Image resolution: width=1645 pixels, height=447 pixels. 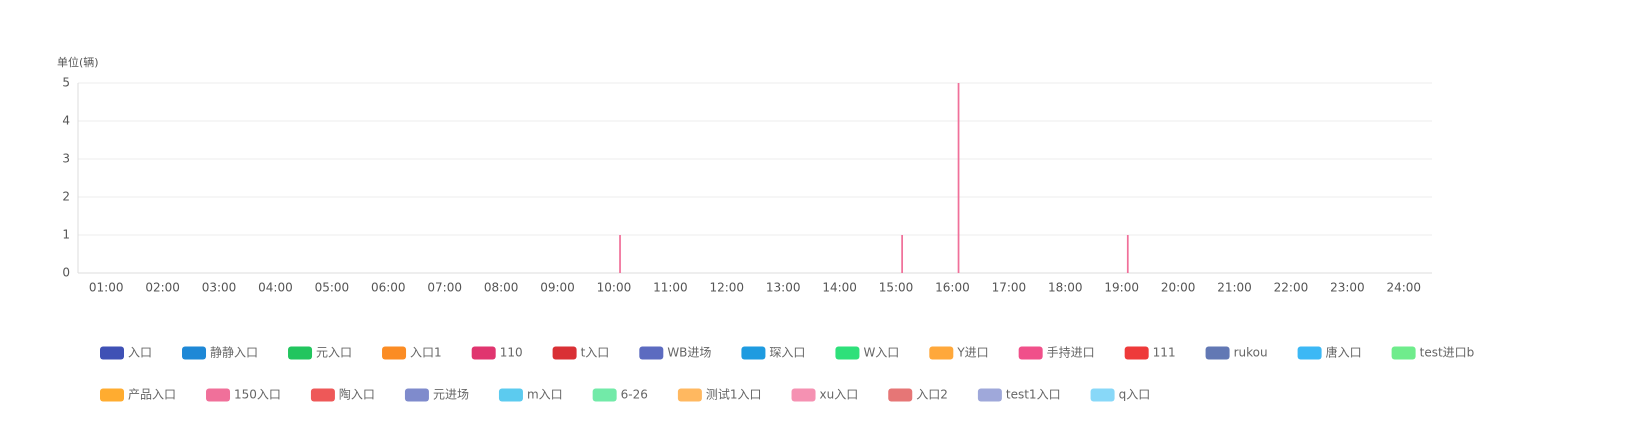 What do you see at coordinates (501, 288) in the screenshot?
I see `x-tick-label: 08:00` at bounding box center [501, 288].